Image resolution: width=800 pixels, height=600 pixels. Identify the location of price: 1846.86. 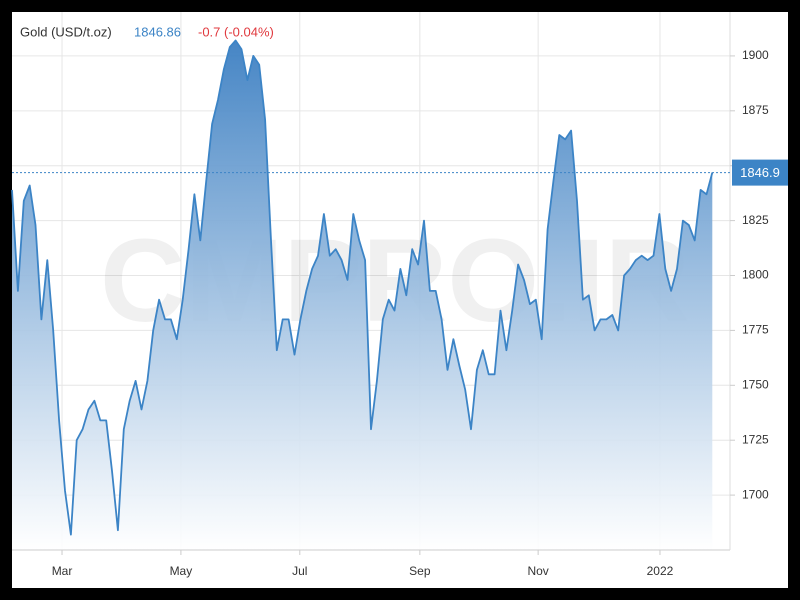
(157, 31).